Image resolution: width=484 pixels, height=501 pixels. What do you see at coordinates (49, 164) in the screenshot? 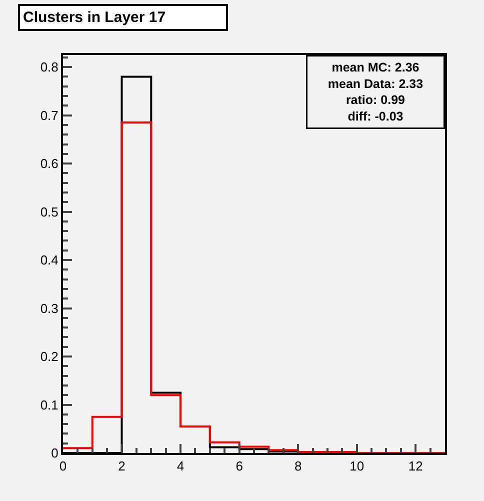
I see `y-tick-label: 0.6` at bounding box center [49, 164].